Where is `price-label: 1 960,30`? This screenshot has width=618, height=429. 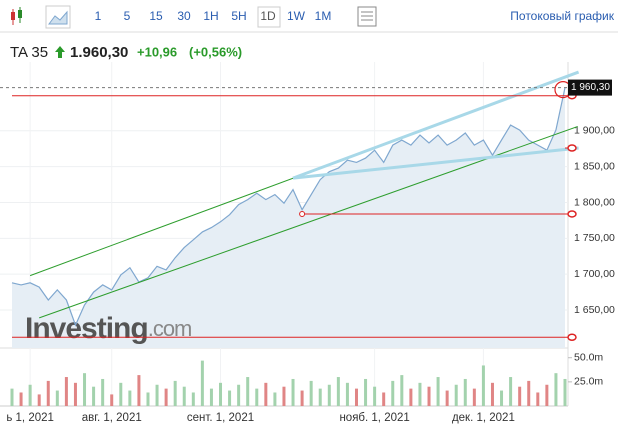
price-label: 1 960,30 is located at coordinates (590, 87).